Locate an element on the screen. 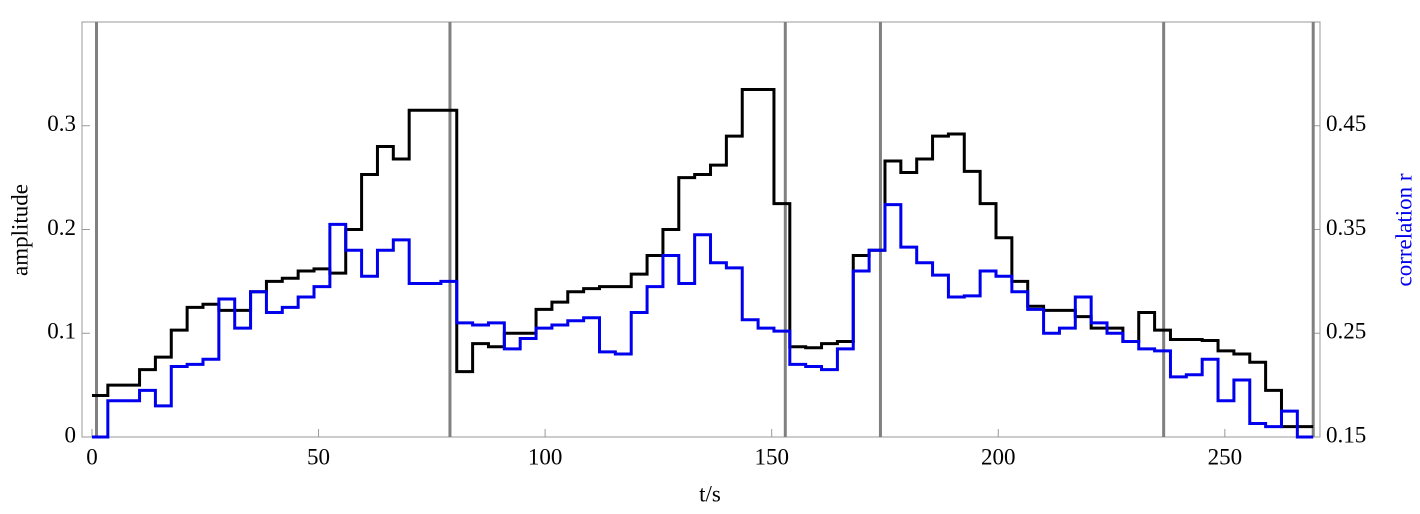  y2-tick-label: 0.45 is located at coordinates (1346, 123).